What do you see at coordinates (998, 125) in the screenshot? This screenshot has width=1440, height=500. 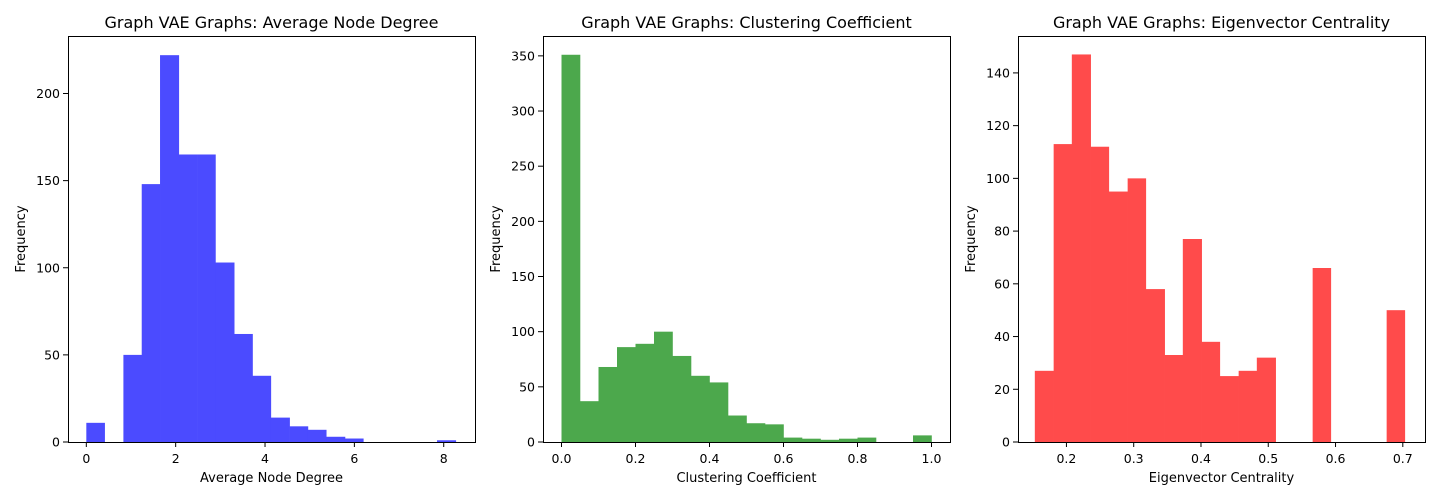 I see `y-tick-label: 120` at bounding box center [998, 125].